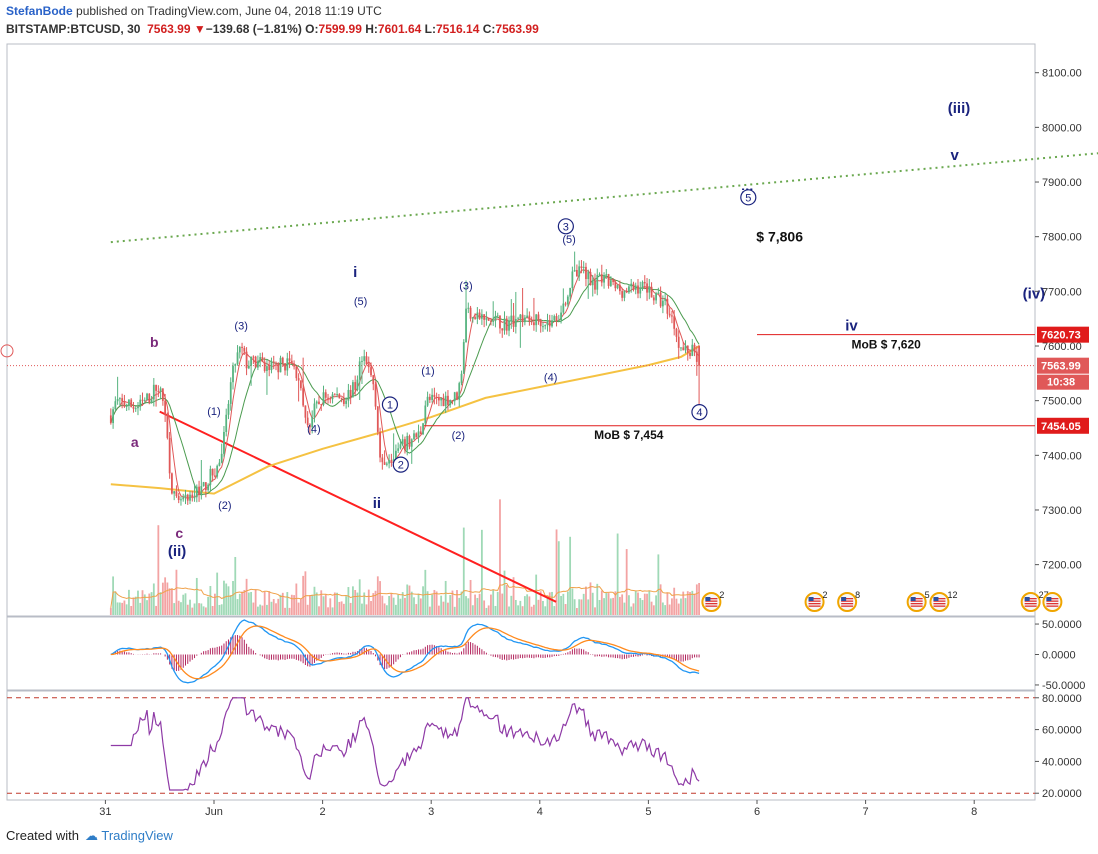 The image size is (1098, 854). I want to click on event-flag-icon, so click(1052, 602).